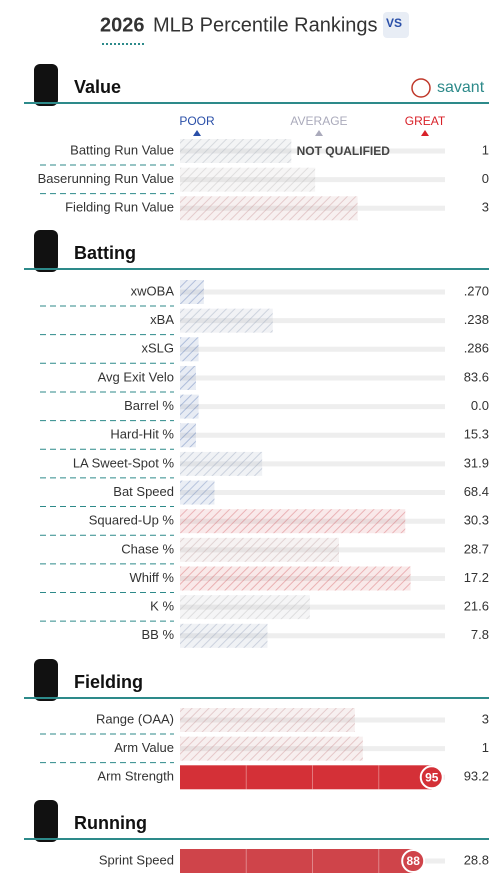 This screenshot has height=887, width=502. I want to click on stat-value: 93.2, so click(476, 776).